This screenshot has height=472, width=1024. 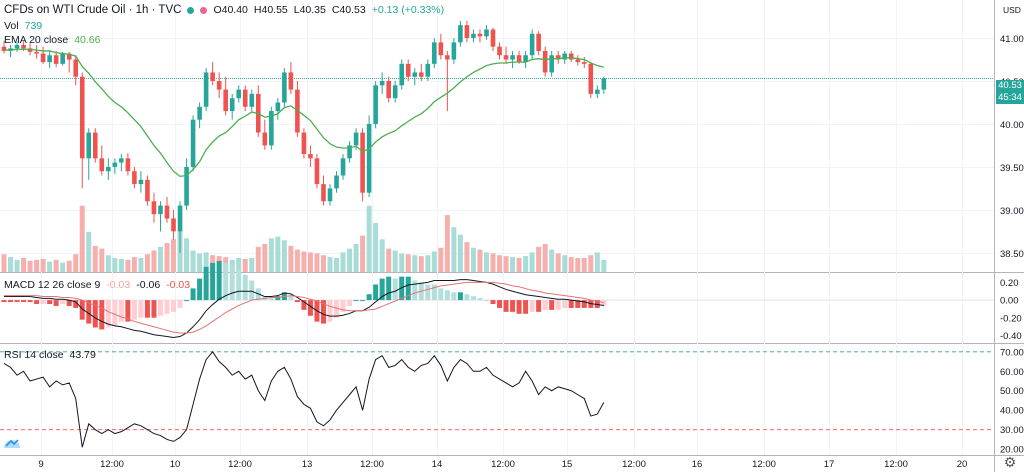 I want to click on ema-label: EMA 20 close, so click(x=36, y=40).